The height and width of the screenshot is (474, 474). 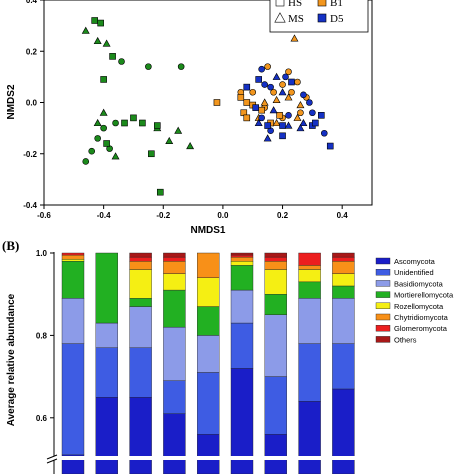 I want to click on bar-y-tick-label: 1.0, so click(x=42, y=253).